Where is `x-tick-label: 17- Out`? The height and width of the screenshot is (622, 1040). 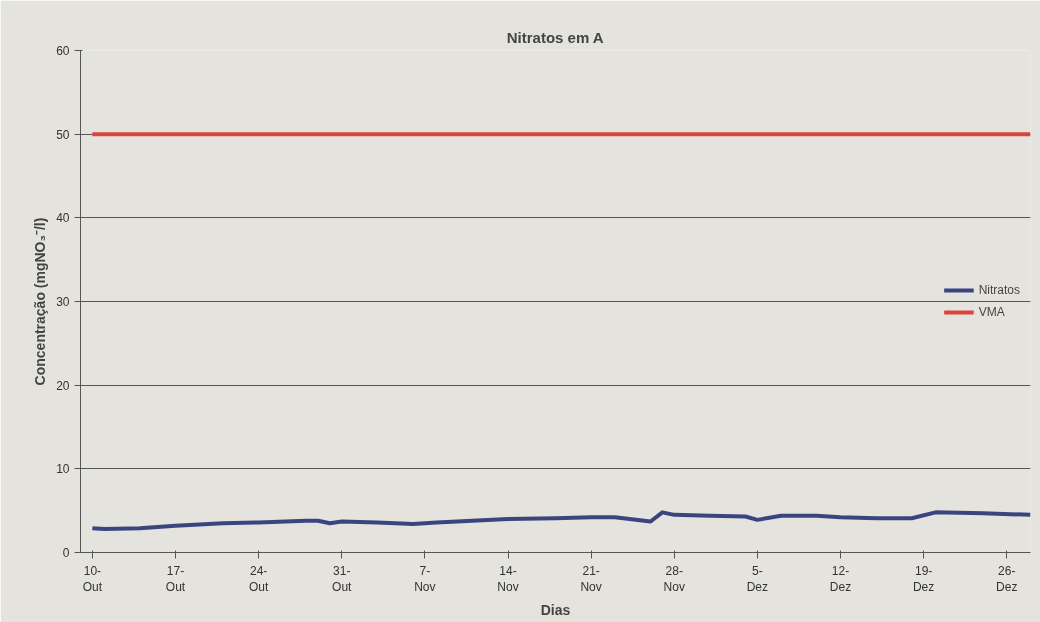 x-tick-label: 17- Out is located at coordinates (175, 579).